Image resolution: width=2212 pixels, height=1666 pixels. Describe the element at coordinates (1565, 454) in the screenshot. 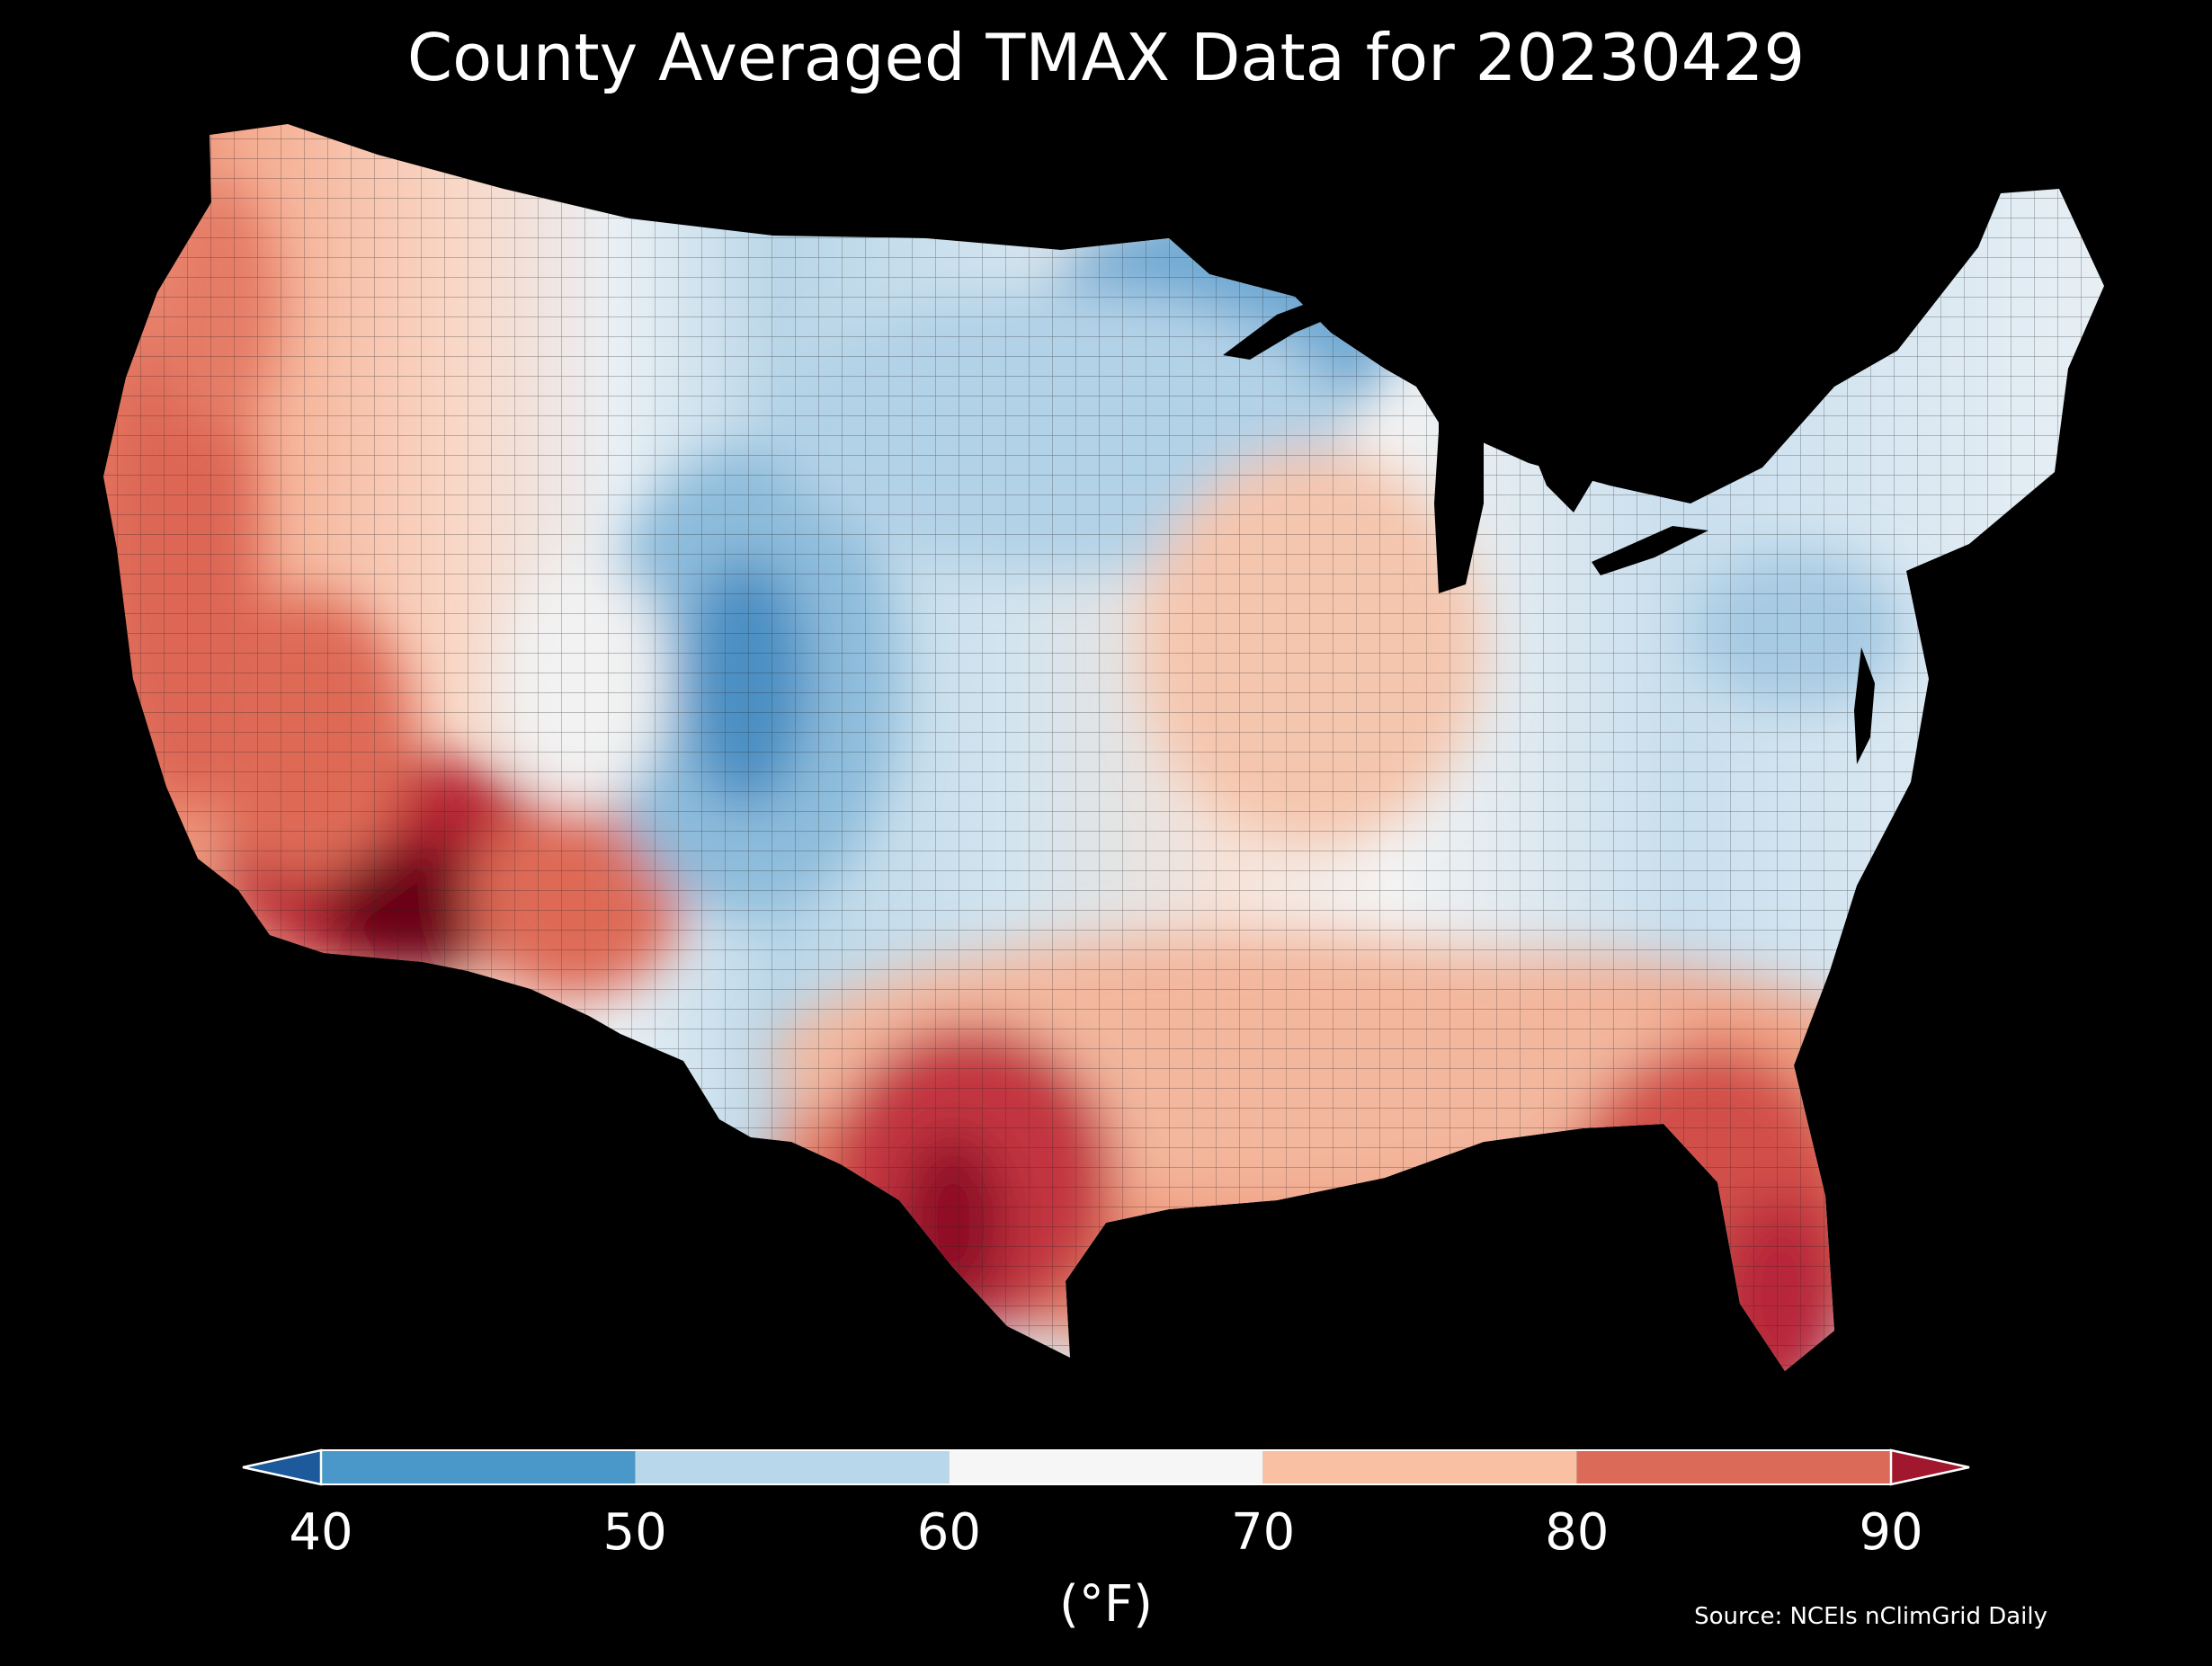

I see `lake-huron` at that location.